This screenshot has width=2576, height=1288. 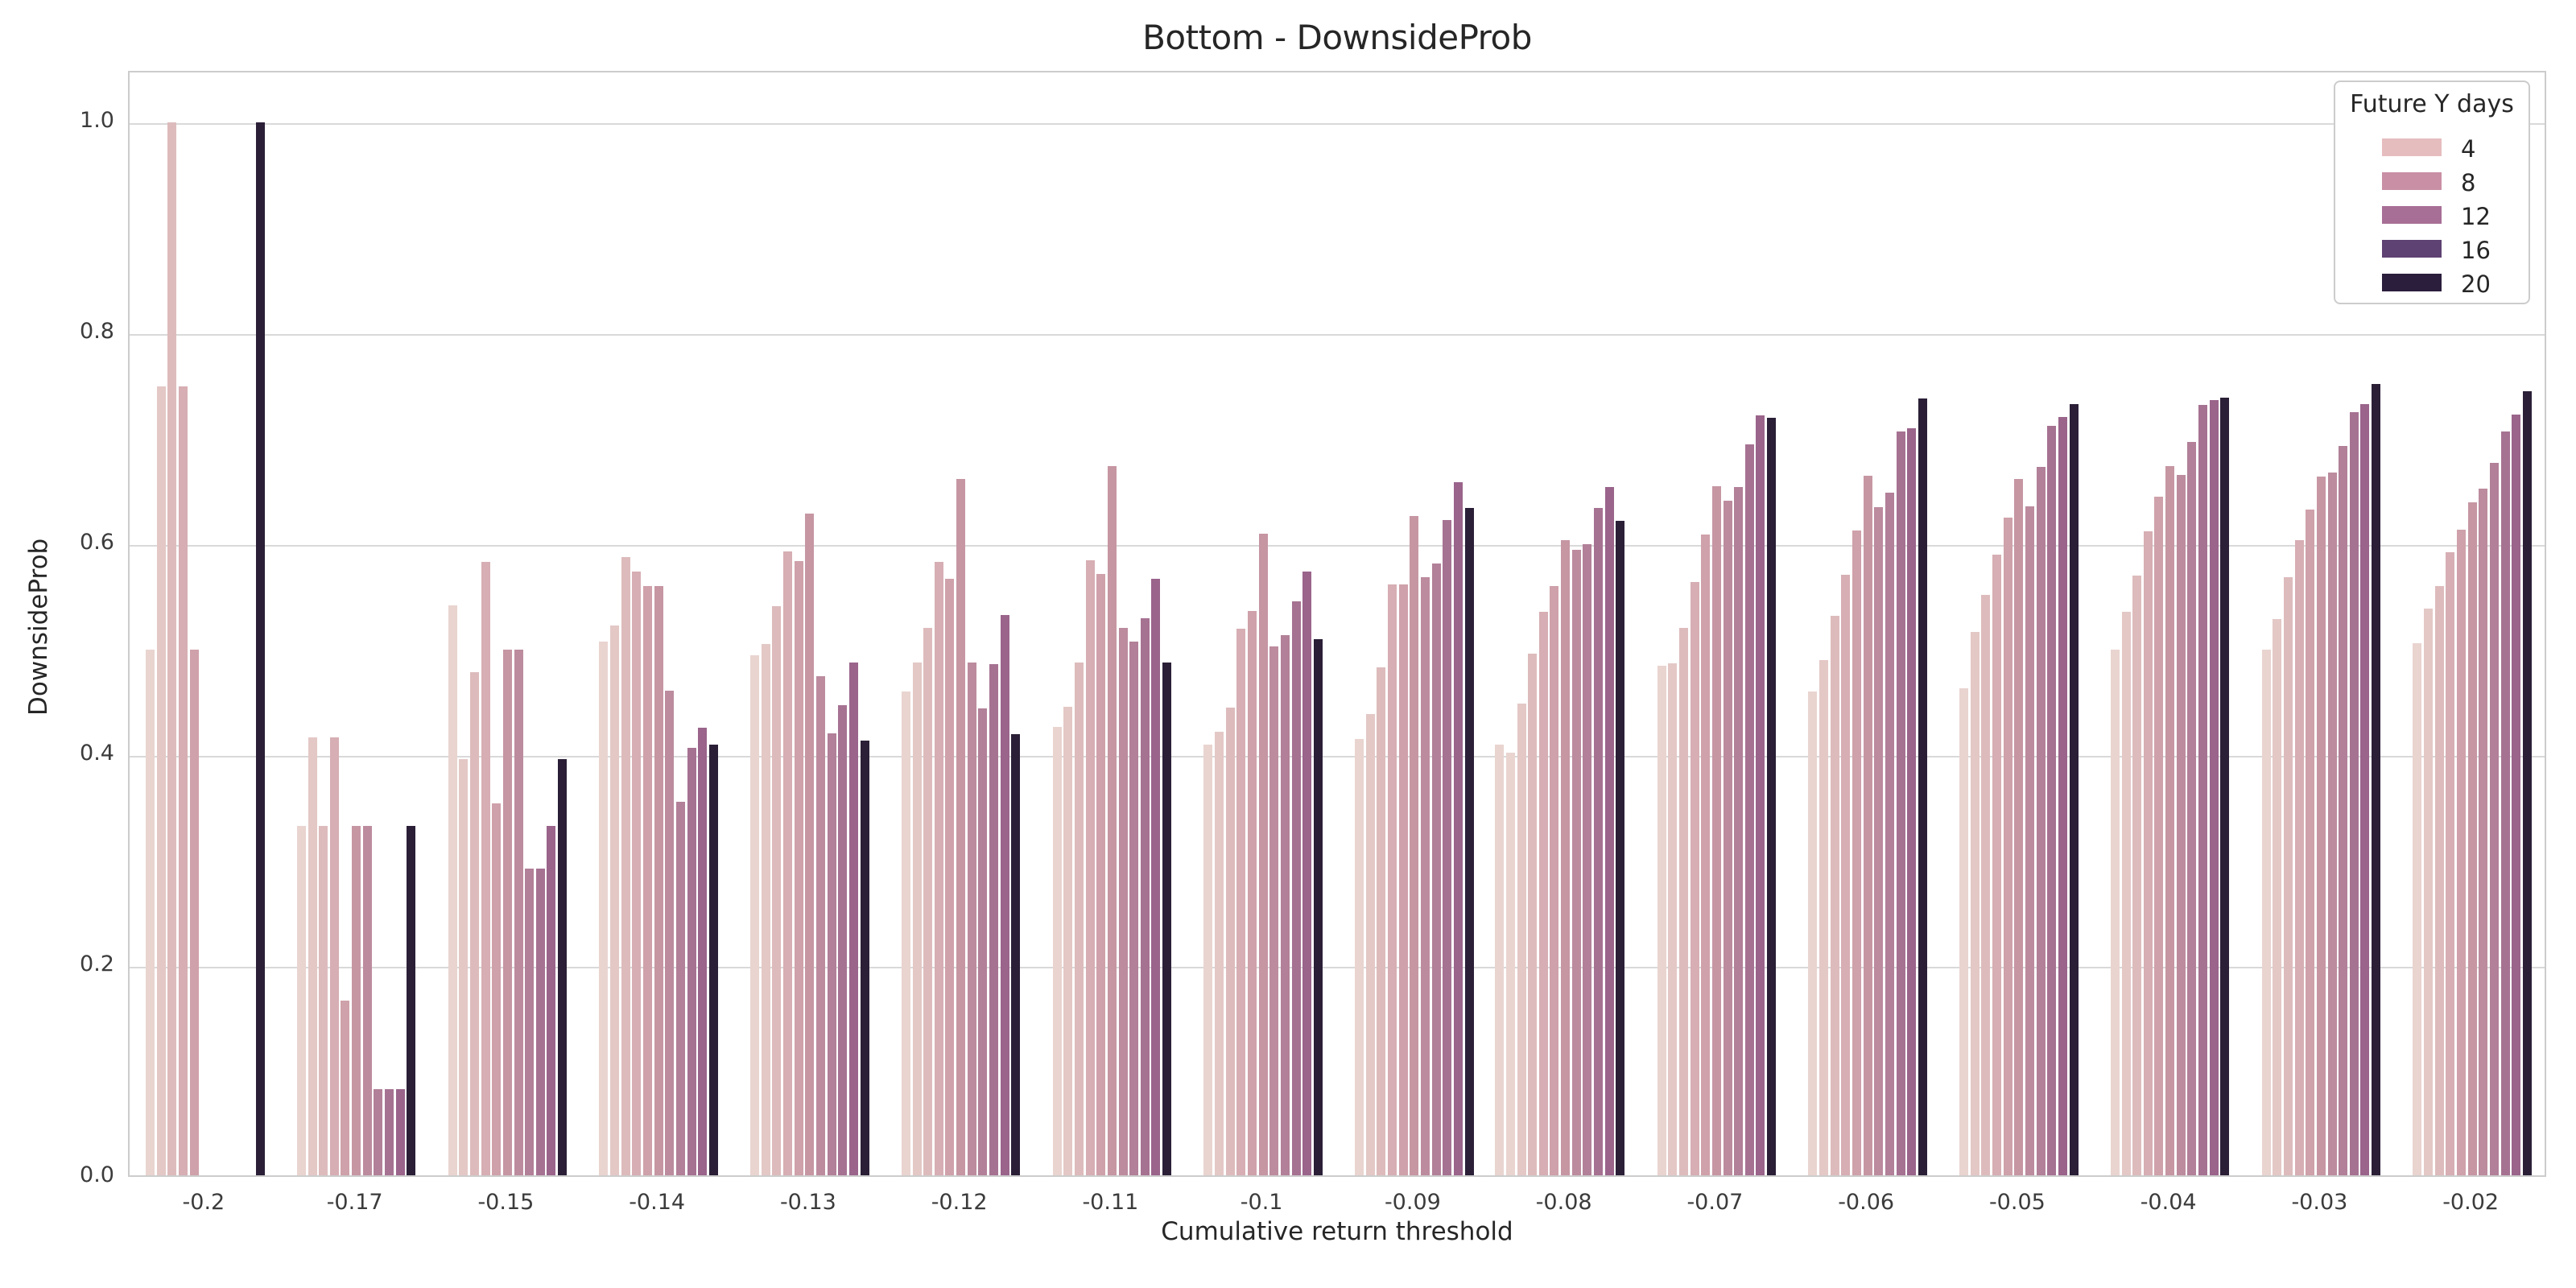 I want to click on x-tick-label: -0.04, so click(x=2168, y=1202).